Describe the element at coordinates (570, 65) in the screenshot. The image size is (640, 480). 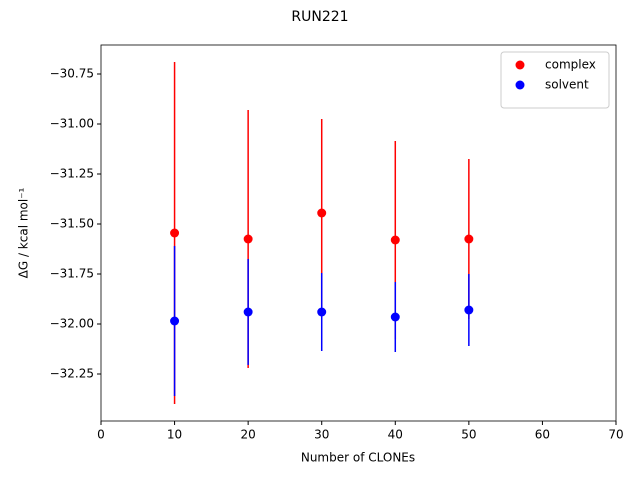
I see `legend-label: complex` at that location.